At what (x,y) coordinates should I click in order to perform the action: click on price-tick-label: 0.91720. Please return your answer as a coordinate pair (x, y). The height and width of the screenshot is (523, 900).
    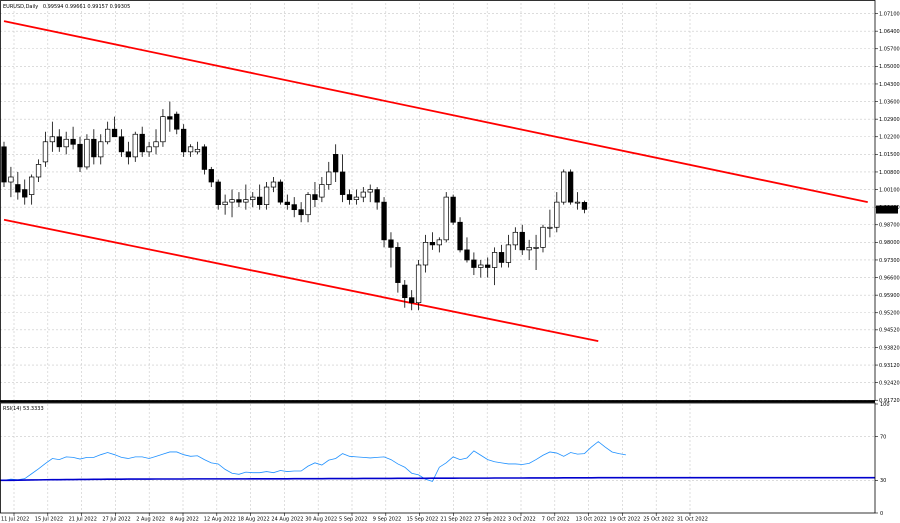
    Looking at the image, I should click on (889, 401).